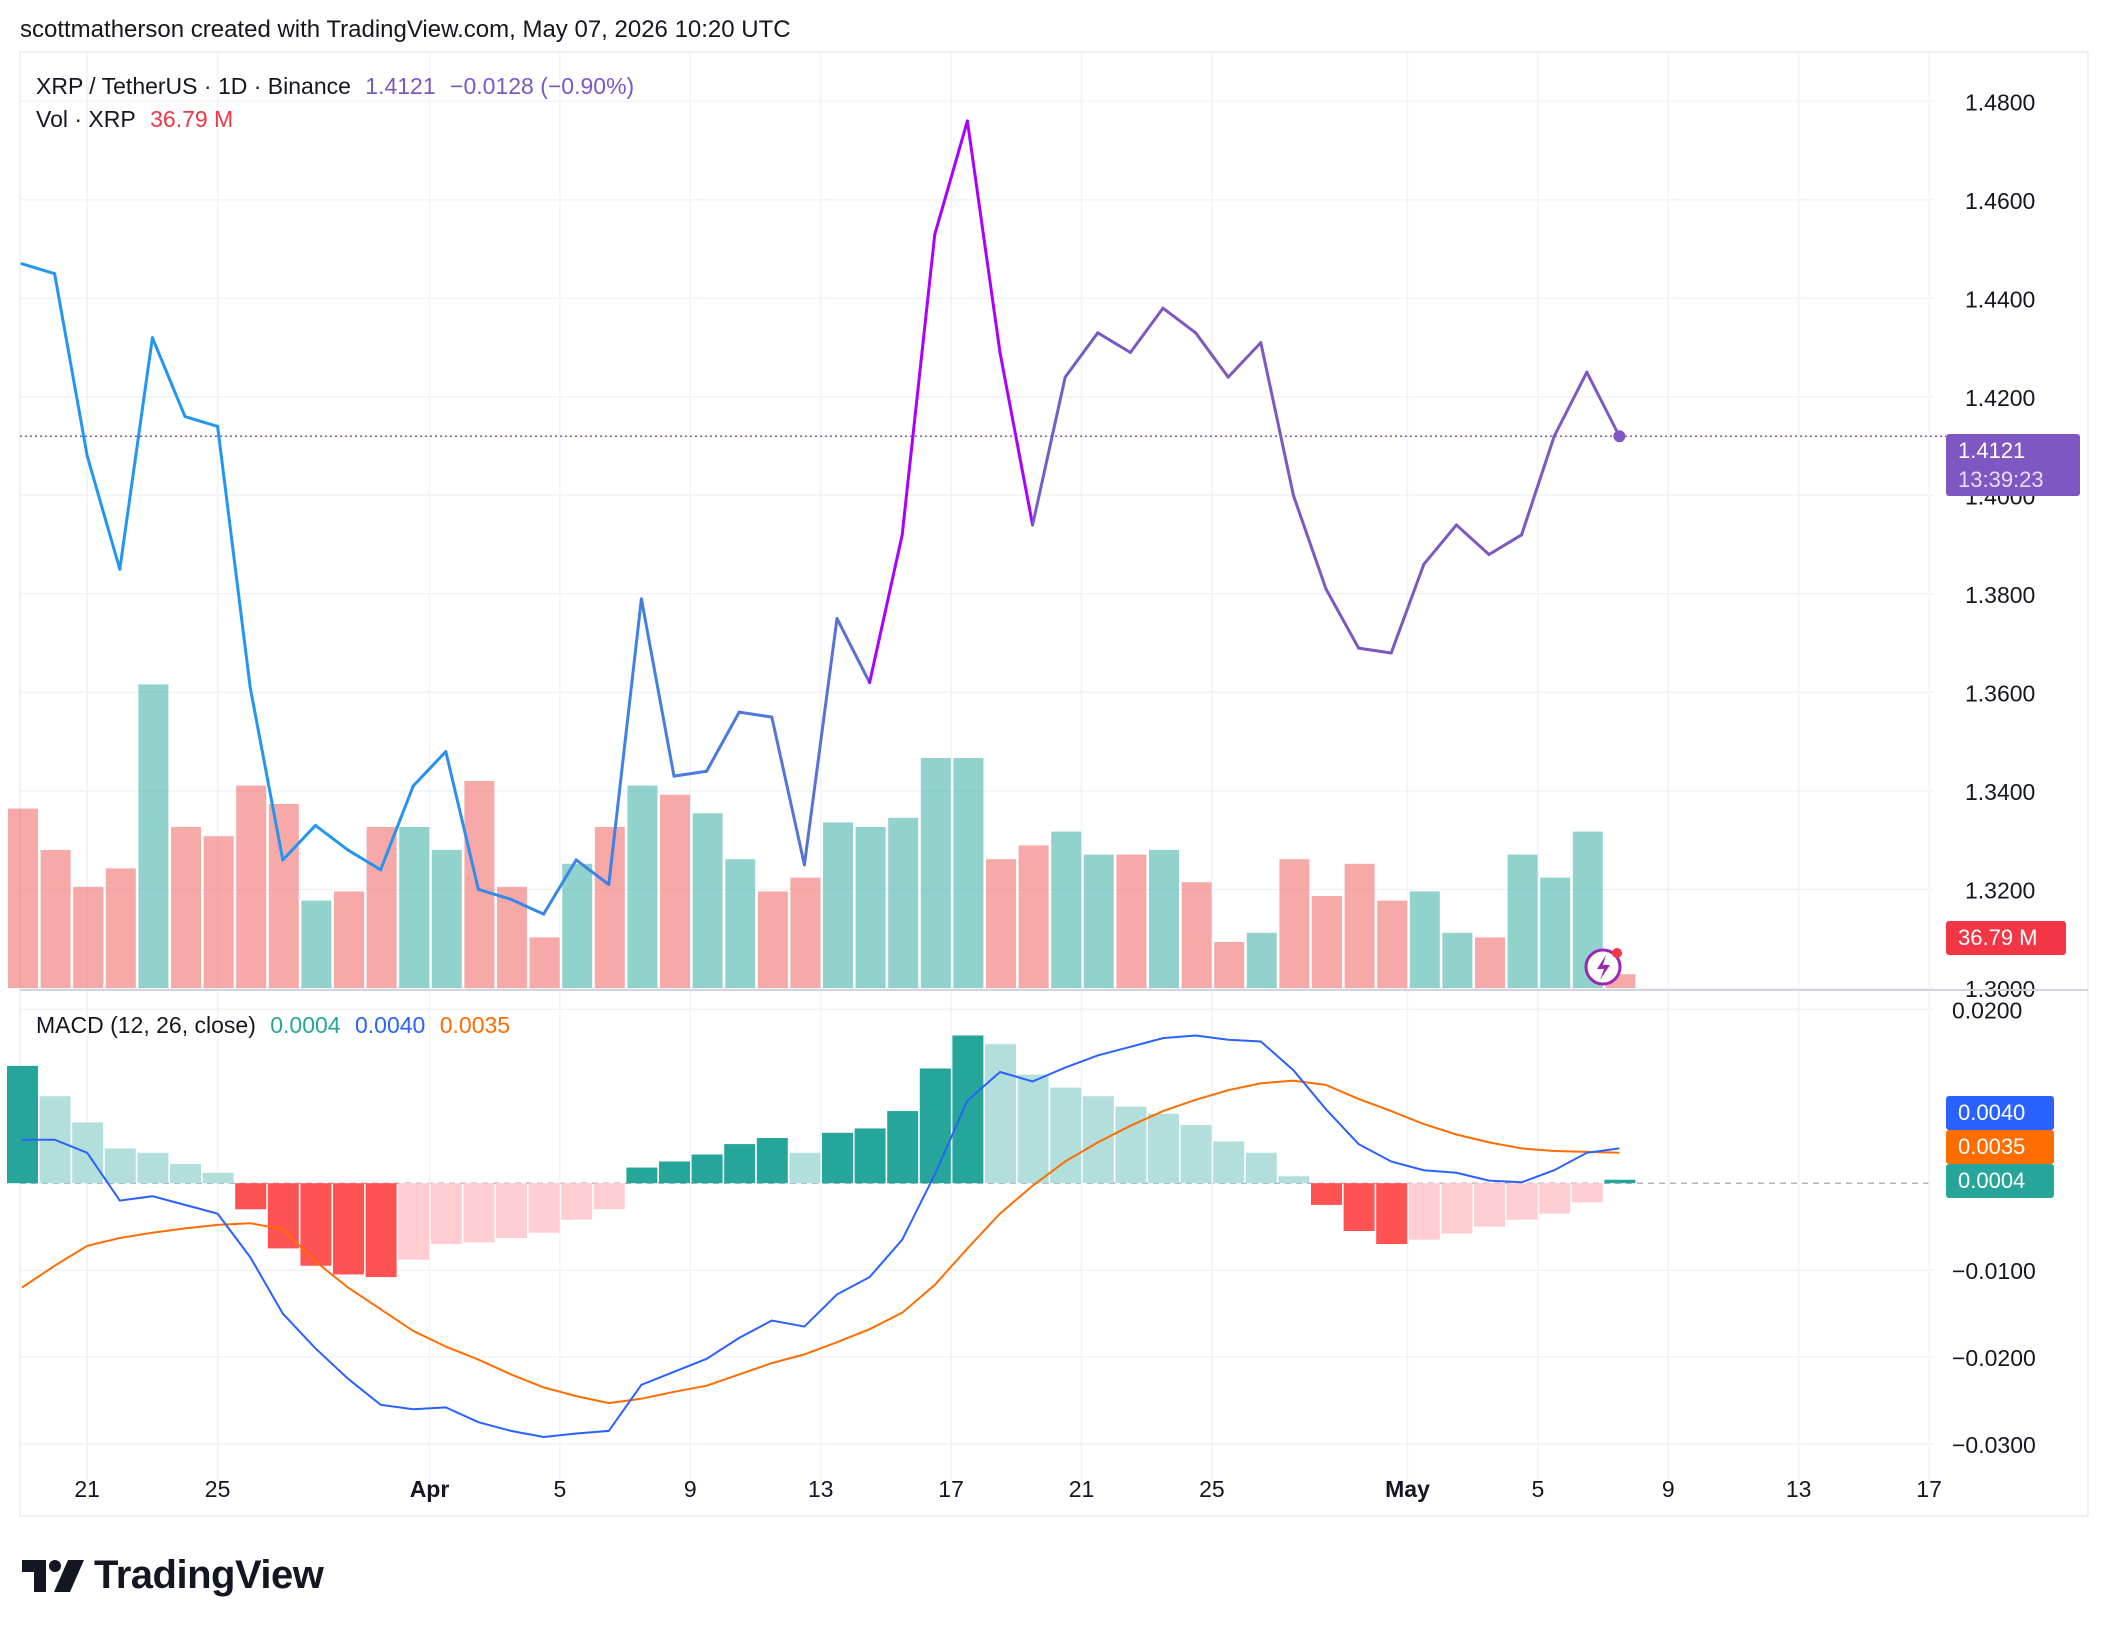 Image resolution: width=2108 pixels, height=1636 pixels. Describe the element at coordinates (2013, 465) in the screenshot. I see `last-price-label: 1.4121 13:39:23` at that location.